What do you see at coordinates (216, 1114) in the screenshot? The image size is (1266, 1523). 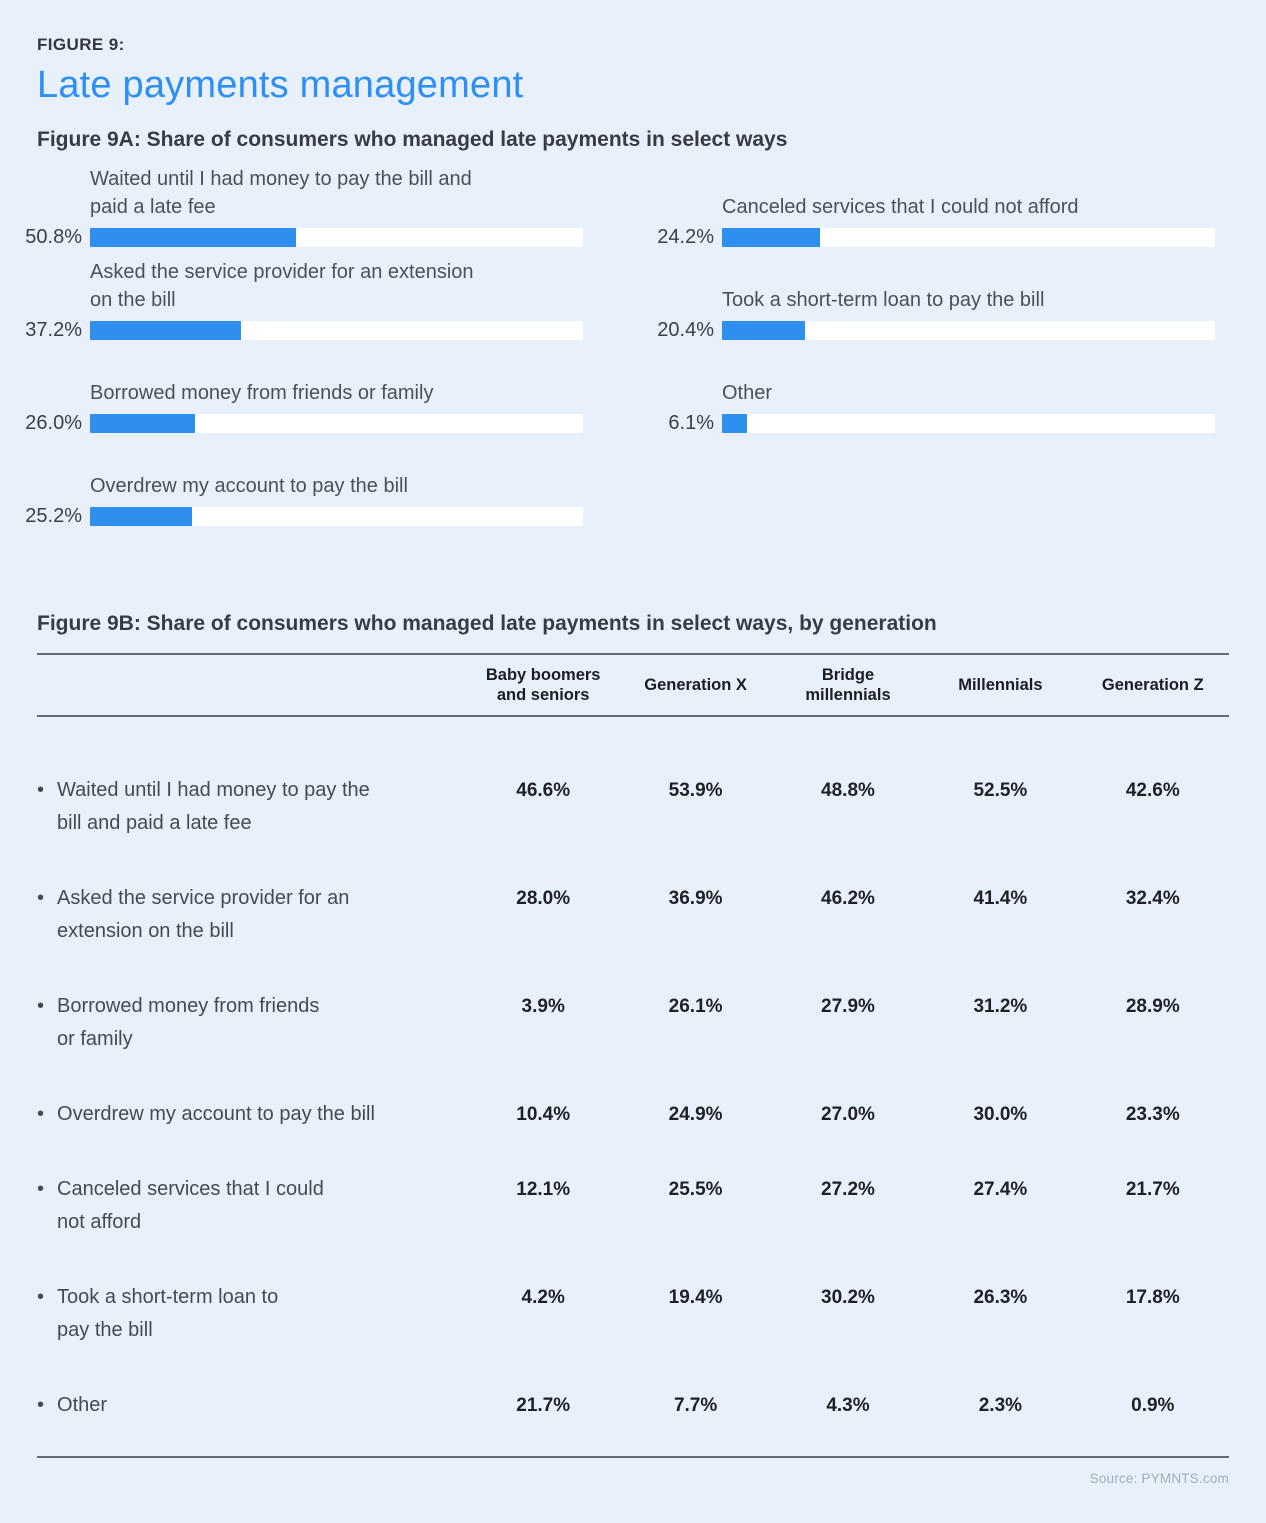 I see `table-row-label-text: Overdrew my account to pay the bill` at bounding box center [216, 1114].